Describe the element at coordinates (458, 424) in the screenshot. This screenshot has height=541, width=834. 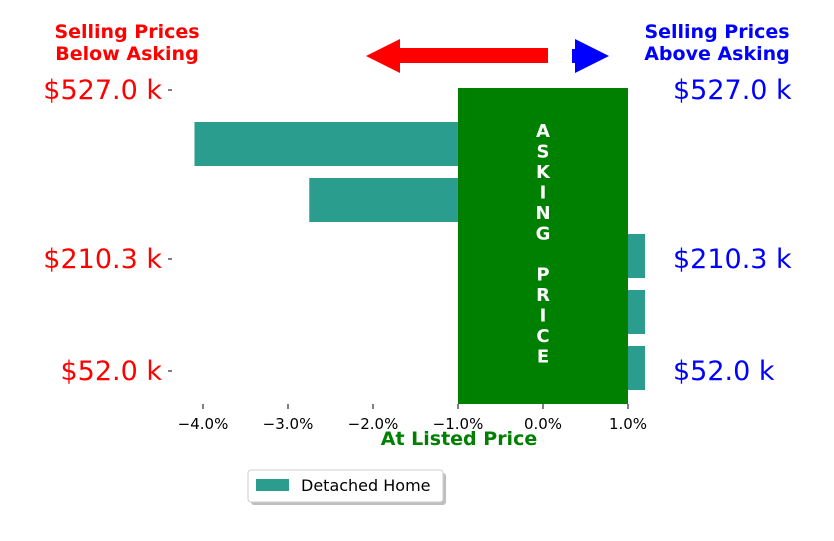
I see `x-tick-label: −1.0%` at that location.